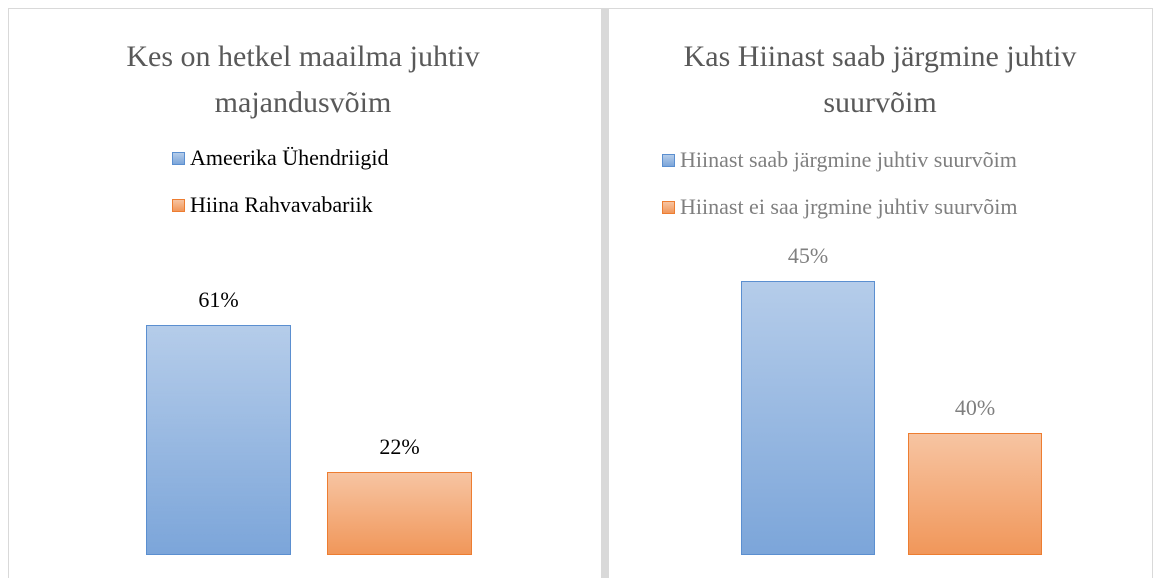 This screenshot has height=578, width=1161. I want to click on data-label: 45%, so click(808, 256).